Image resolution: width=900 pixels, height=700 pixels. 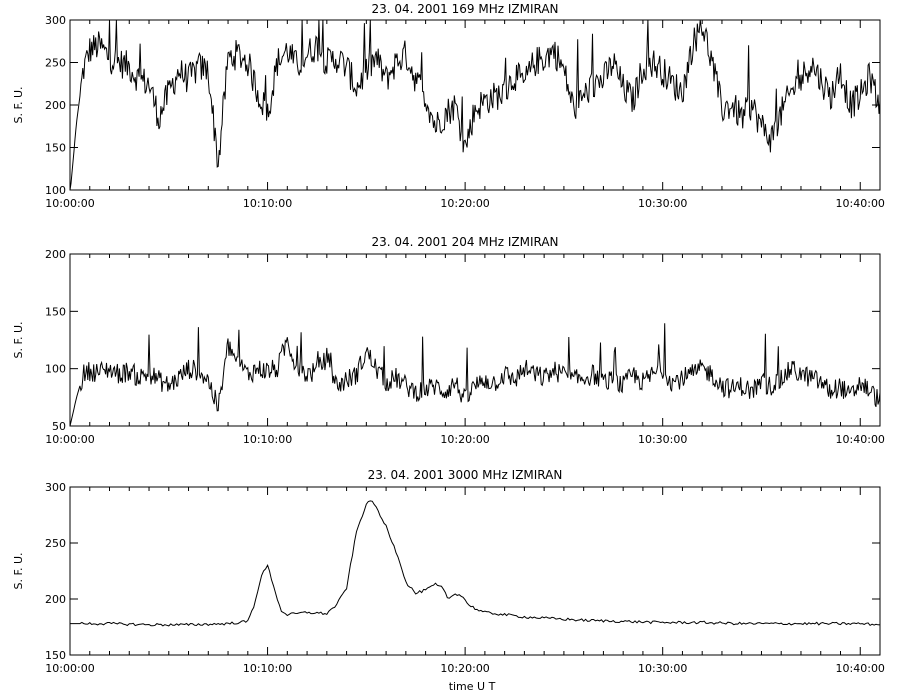 I want to click on series-line, so click(x=475, y=375).